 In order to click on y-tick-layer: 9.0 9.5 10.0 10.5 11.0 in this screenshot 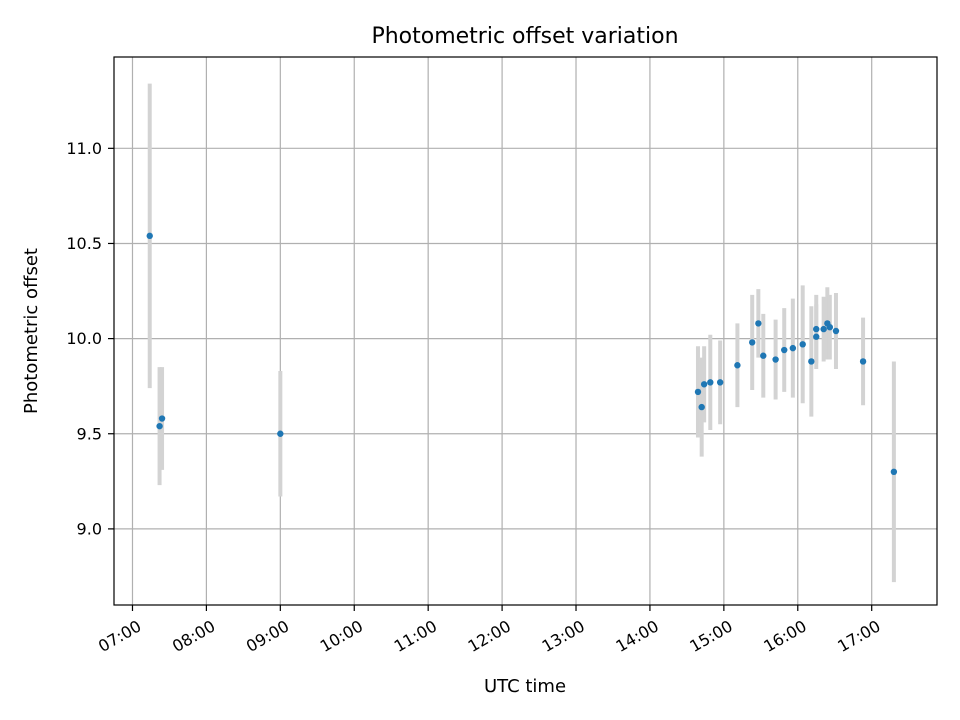, I will do `click(90, 338)`.